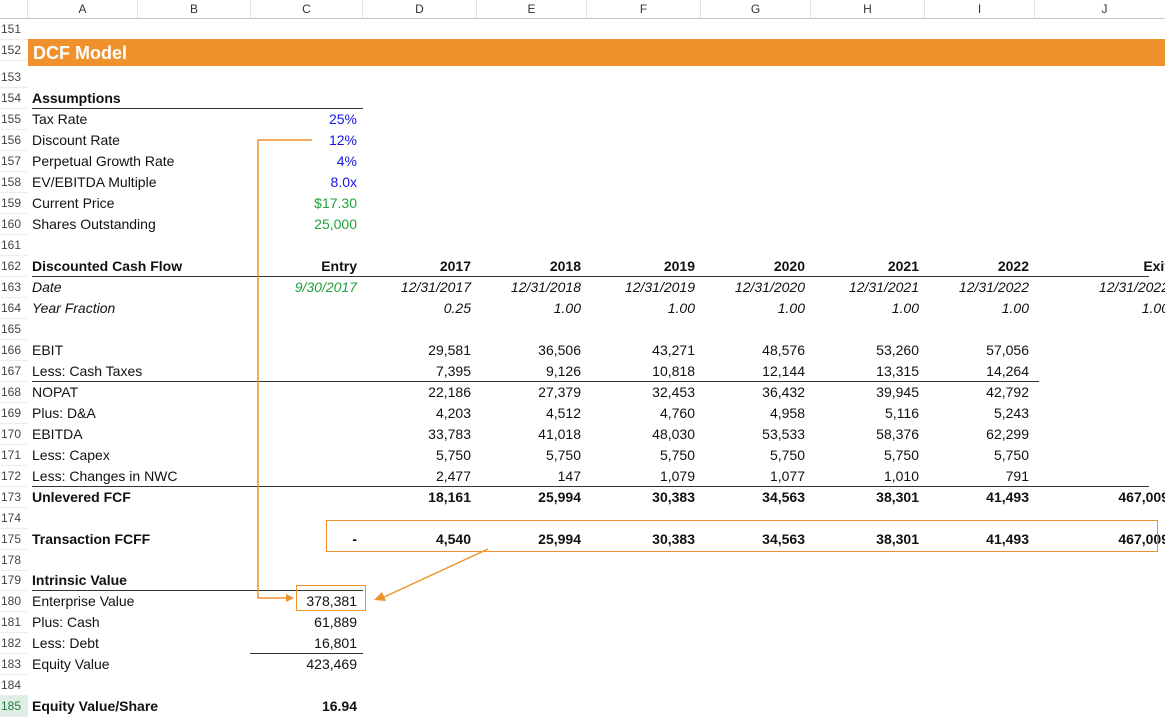 Image resolution: width=1165 pixels, height=717 pixels. I want to click on row-header-162: 162, so click(11, 266).